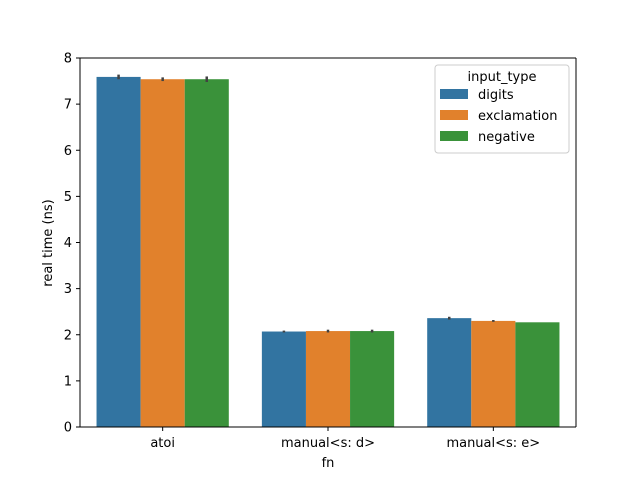 The image size is (640, 485). Describe the element at coordinates (506, 137) in the screenshot. I see `legend-label-negative: negative` at that location.